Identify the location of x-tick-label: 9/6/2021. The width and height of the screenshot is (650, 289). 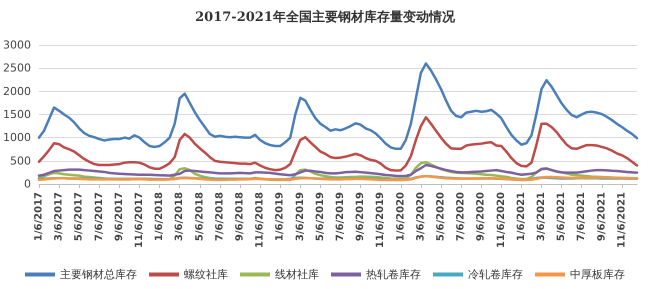
(602, 217).